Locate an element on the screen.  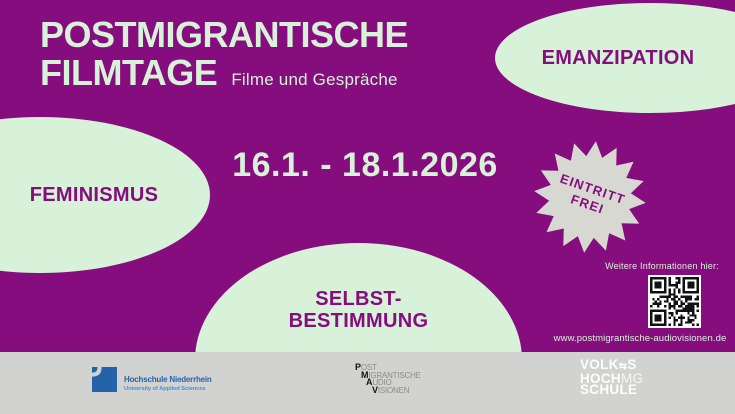
hsn-tagline: University of Applied Sciences is located at coordinates (165, 389).